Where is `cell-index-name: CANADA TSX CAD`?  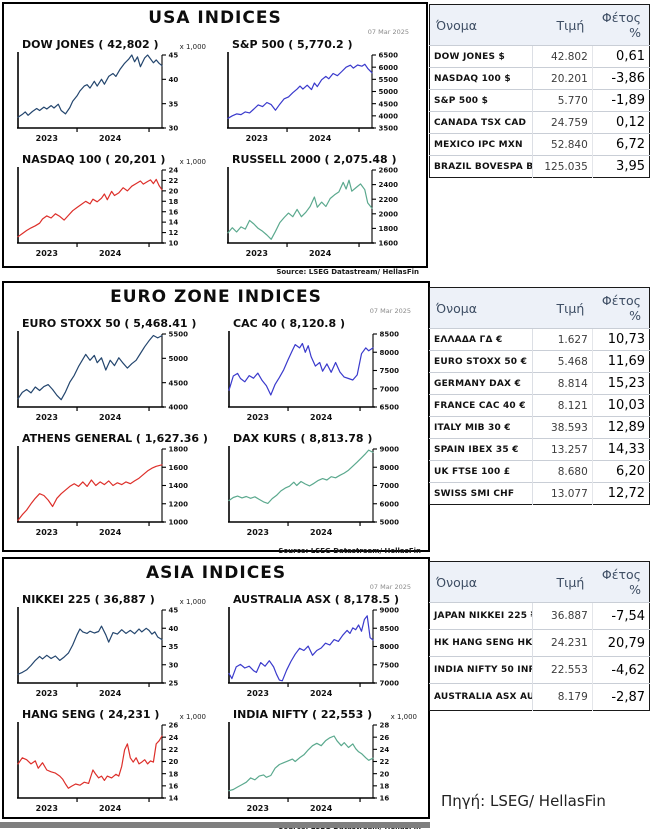 cell-index-name: CANADA TSX CAD is located at coordinates (481, 122).